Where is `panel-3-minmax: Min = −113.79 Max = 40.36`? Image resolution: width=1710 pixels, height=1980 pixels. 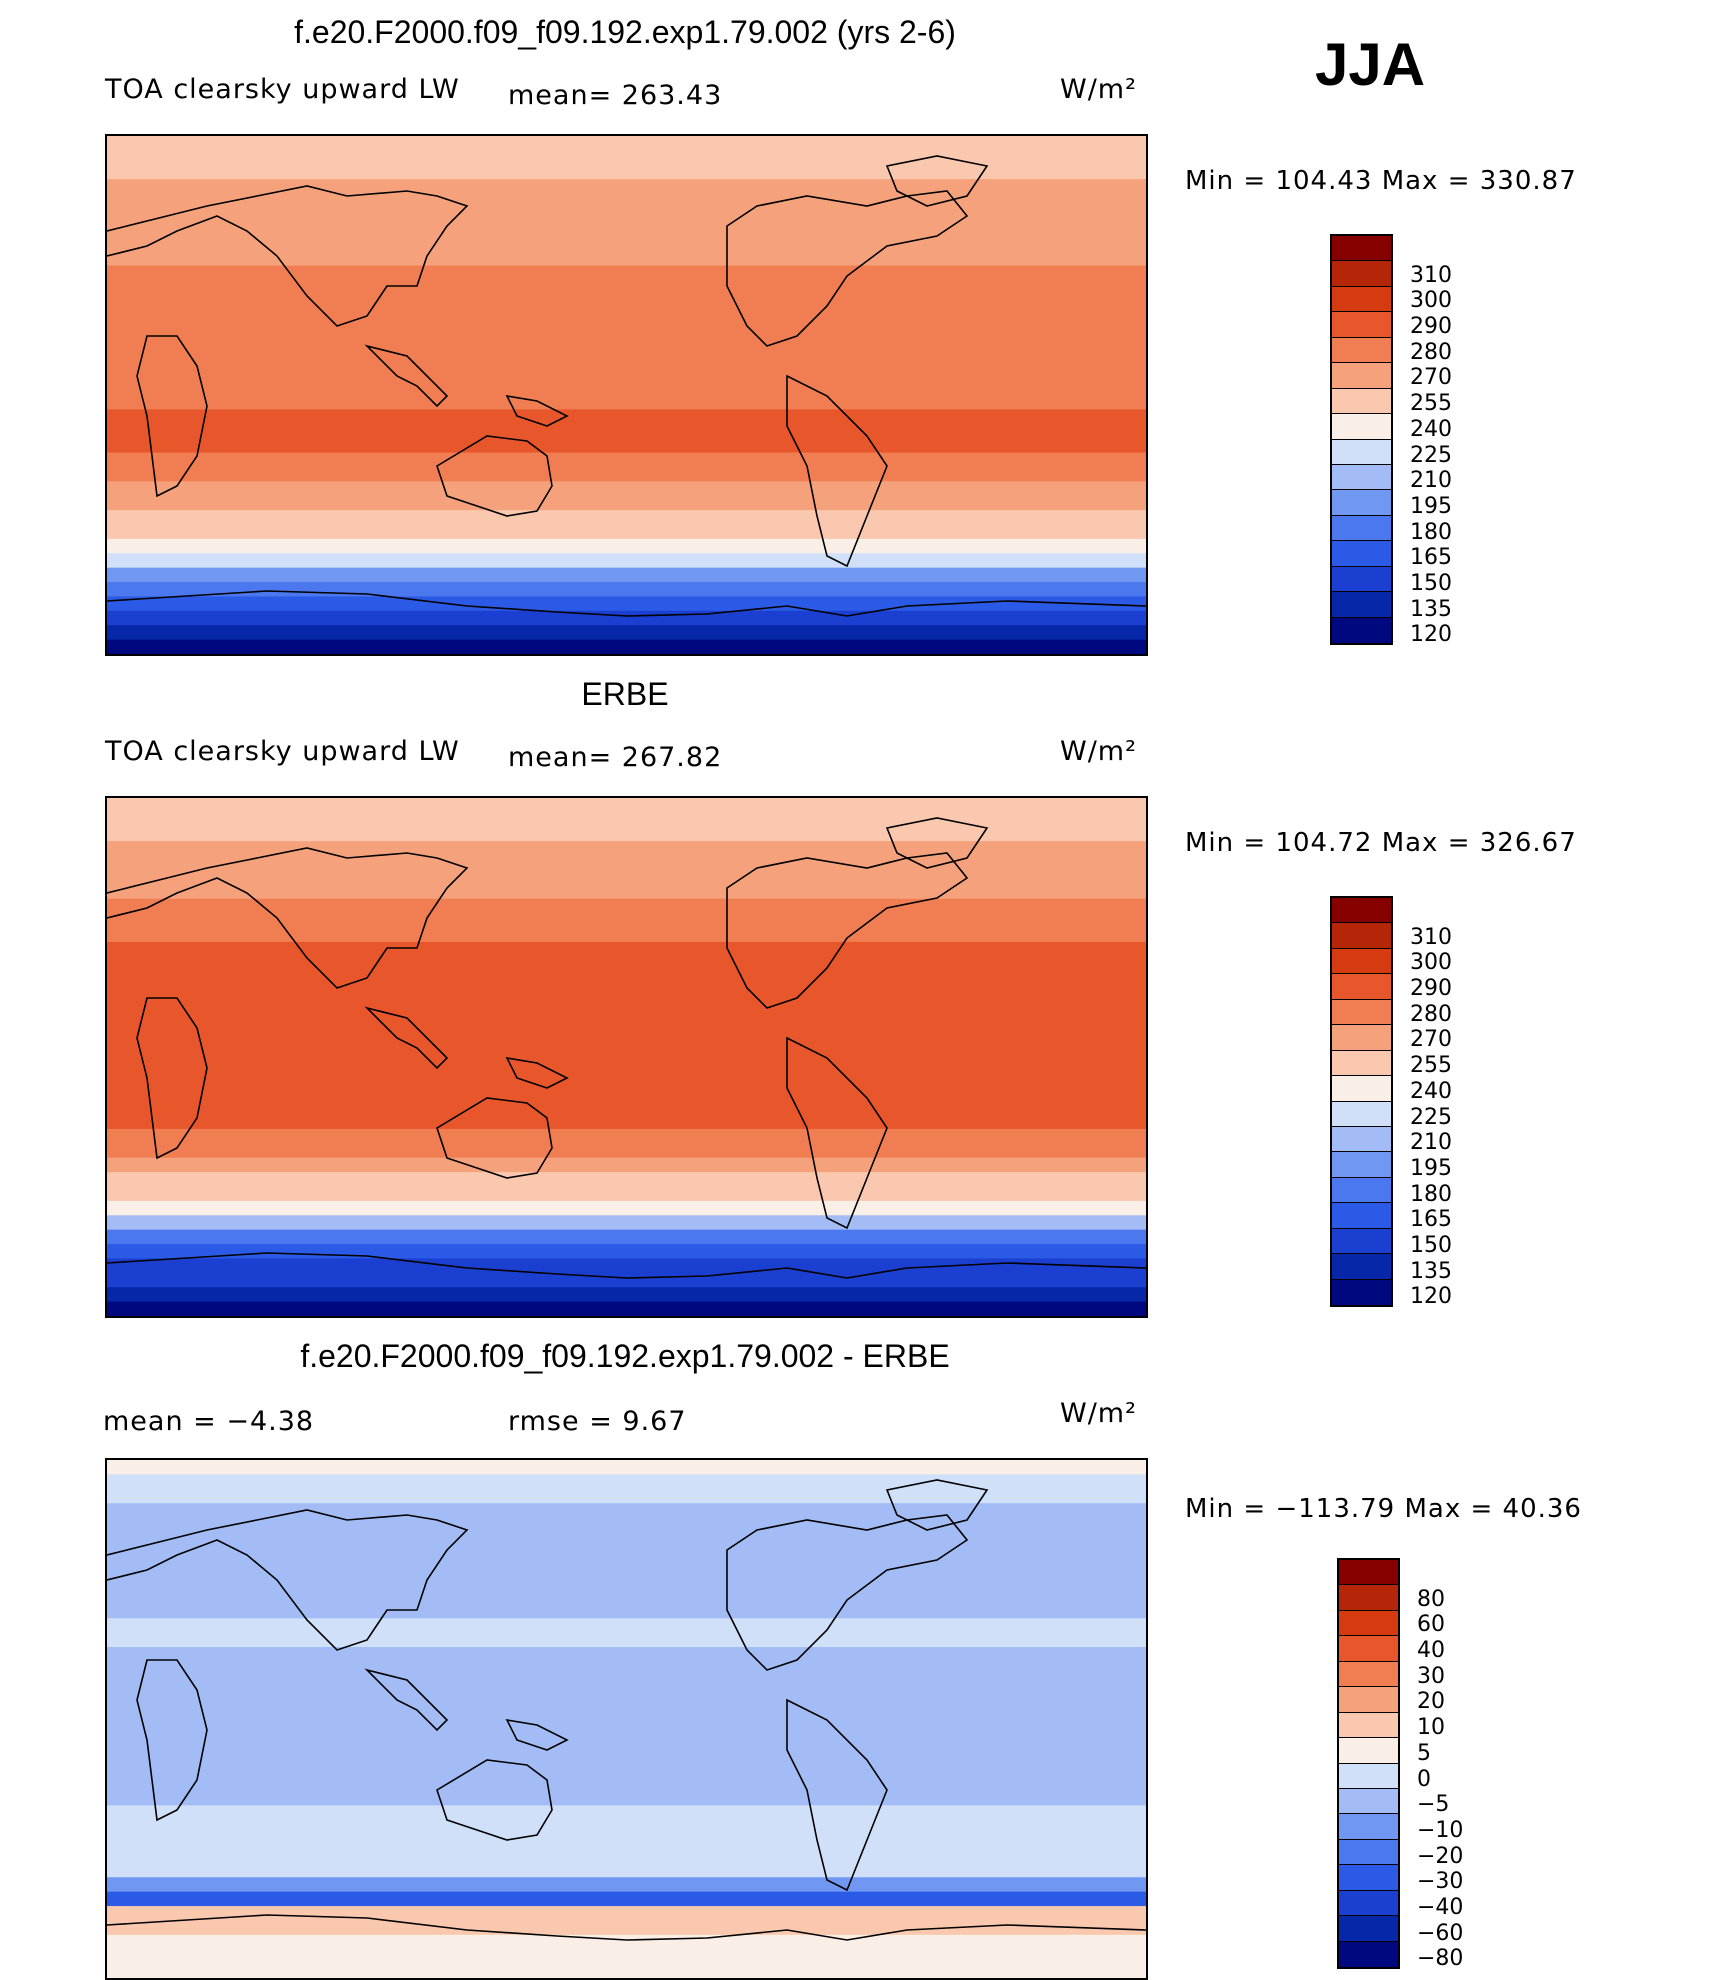 panel-3-minmax: Min = −113.79 Max = 40.36 is located at coordinates (1383, 1509).